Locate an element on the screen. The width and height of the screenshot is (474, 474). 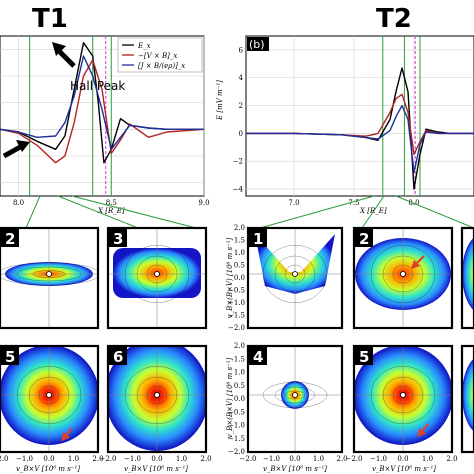
vdf-panel-4: 4 is located at coordinates (295, 399).